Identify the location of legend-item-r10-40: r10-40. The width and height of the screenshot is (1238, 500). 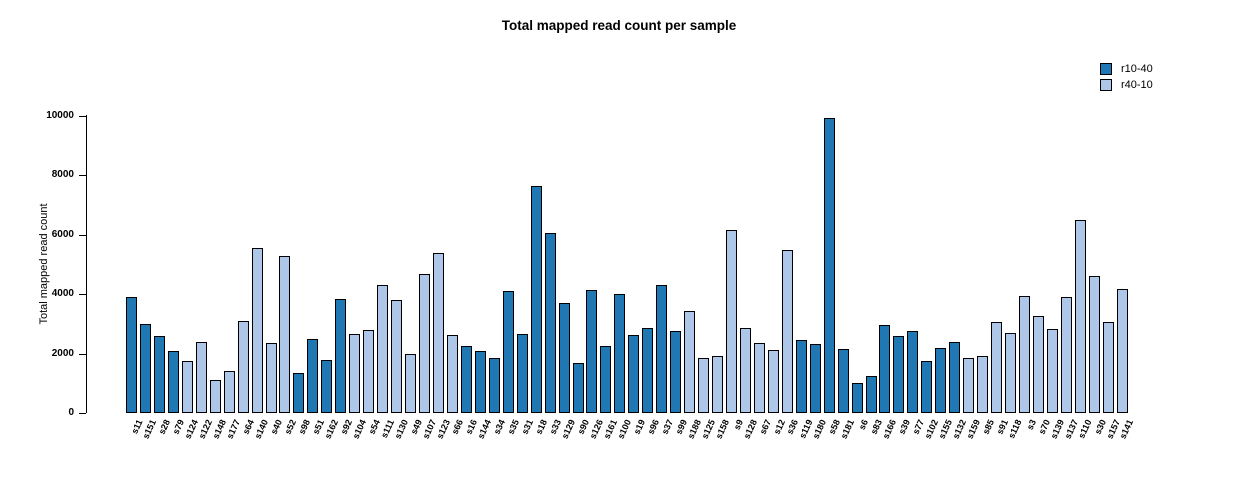
(1126, 69).